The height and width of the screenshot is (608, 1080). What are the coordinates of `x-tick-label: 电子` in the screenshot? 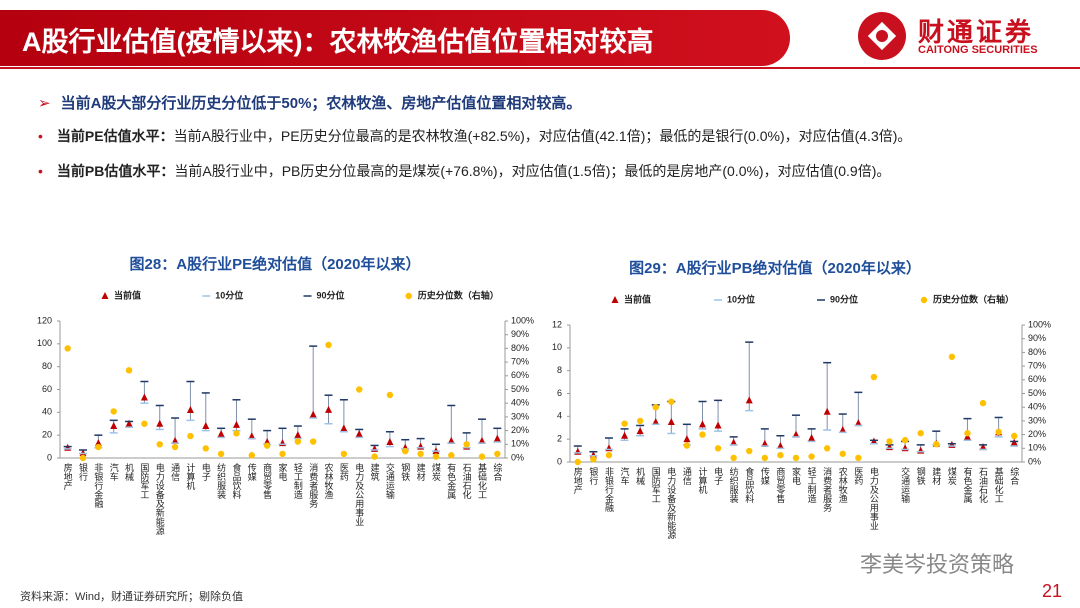 It's located at (206, 471).